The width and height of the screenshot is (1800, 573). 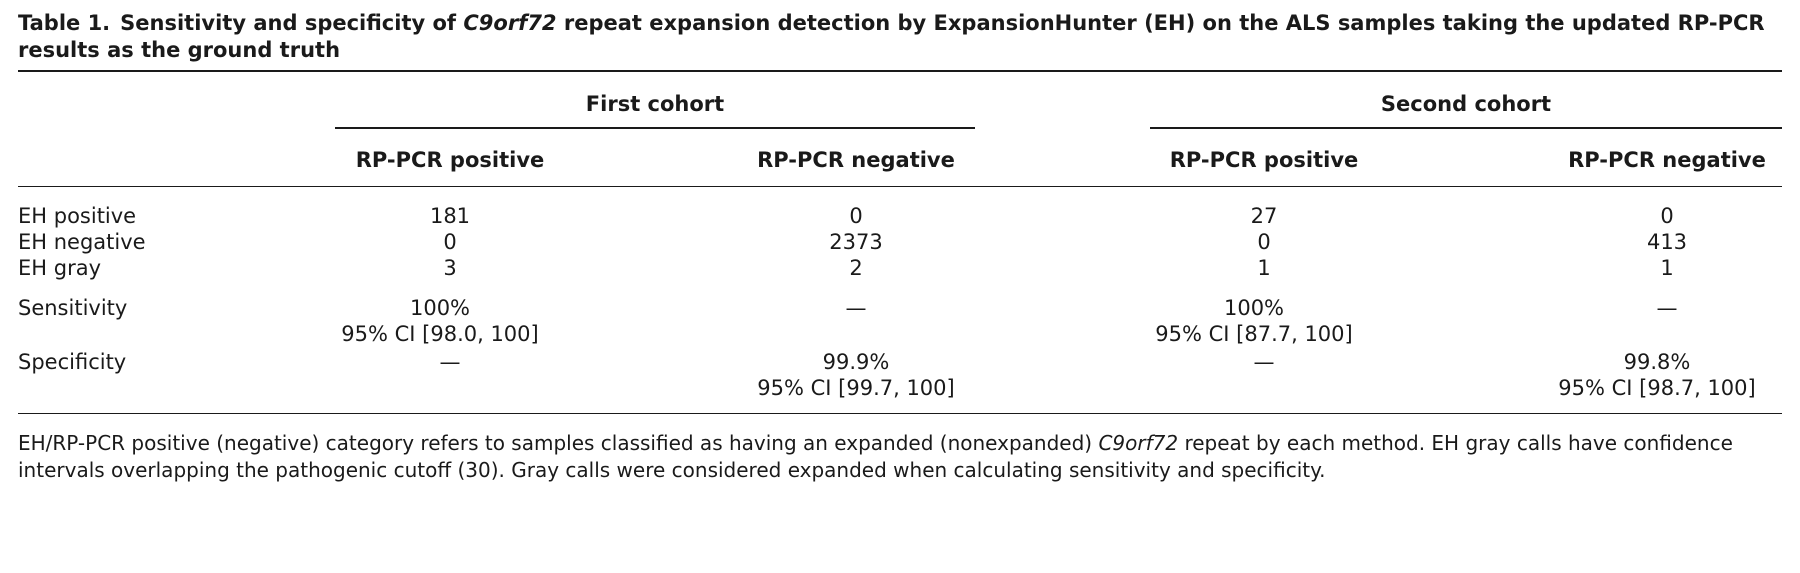 What do you see at coordinates (1466, 104) in the screenshot?
I see `group-header-second-cohort: Second cohort` at bounding box center [1466, 104].